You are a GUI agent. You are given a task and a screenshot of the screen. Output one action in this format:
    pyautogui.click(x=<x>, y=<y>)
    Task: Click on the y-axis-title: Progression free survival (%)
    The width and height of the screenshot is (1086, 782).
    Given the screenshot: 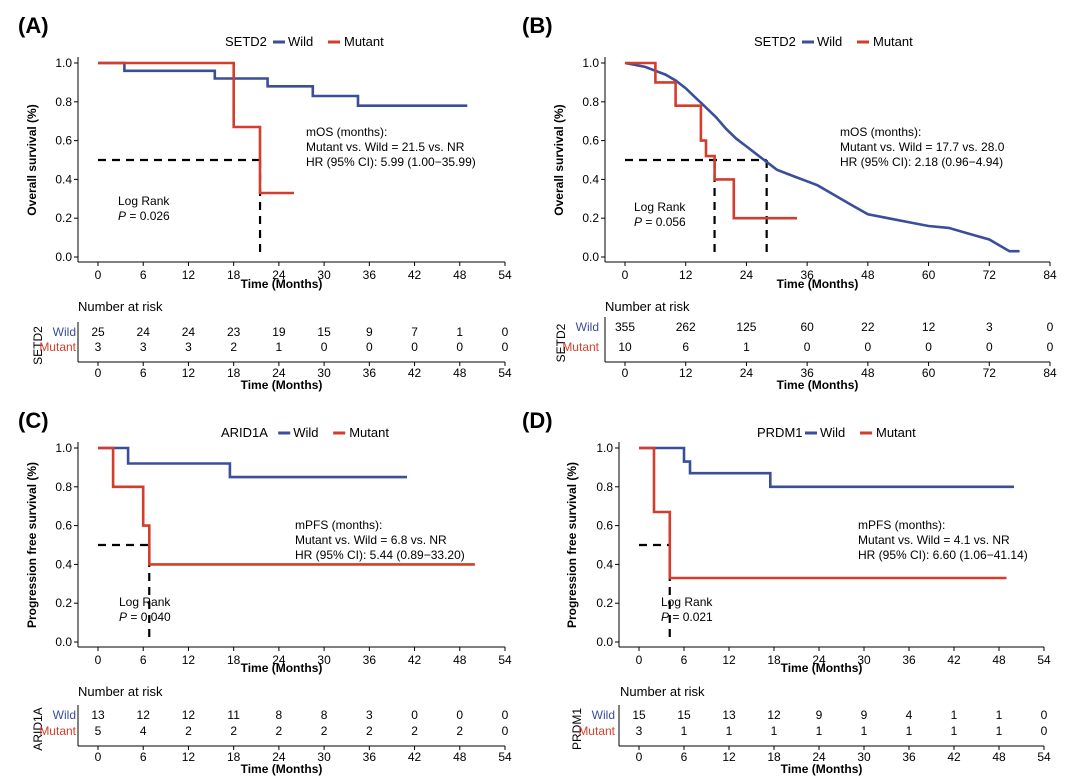 What is the action you would take?
    pyautogui.click(x=32, y=545)
    